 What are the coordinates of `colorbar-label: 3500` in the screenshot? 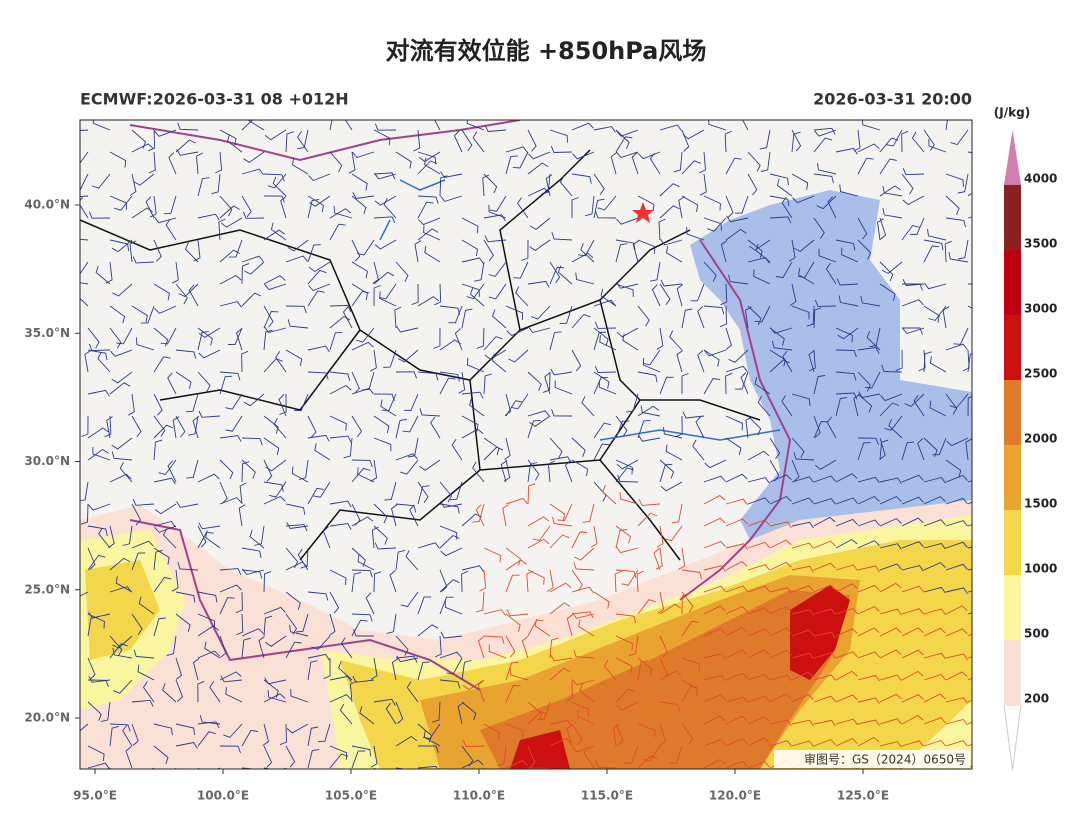 It's located at (1040, 244).